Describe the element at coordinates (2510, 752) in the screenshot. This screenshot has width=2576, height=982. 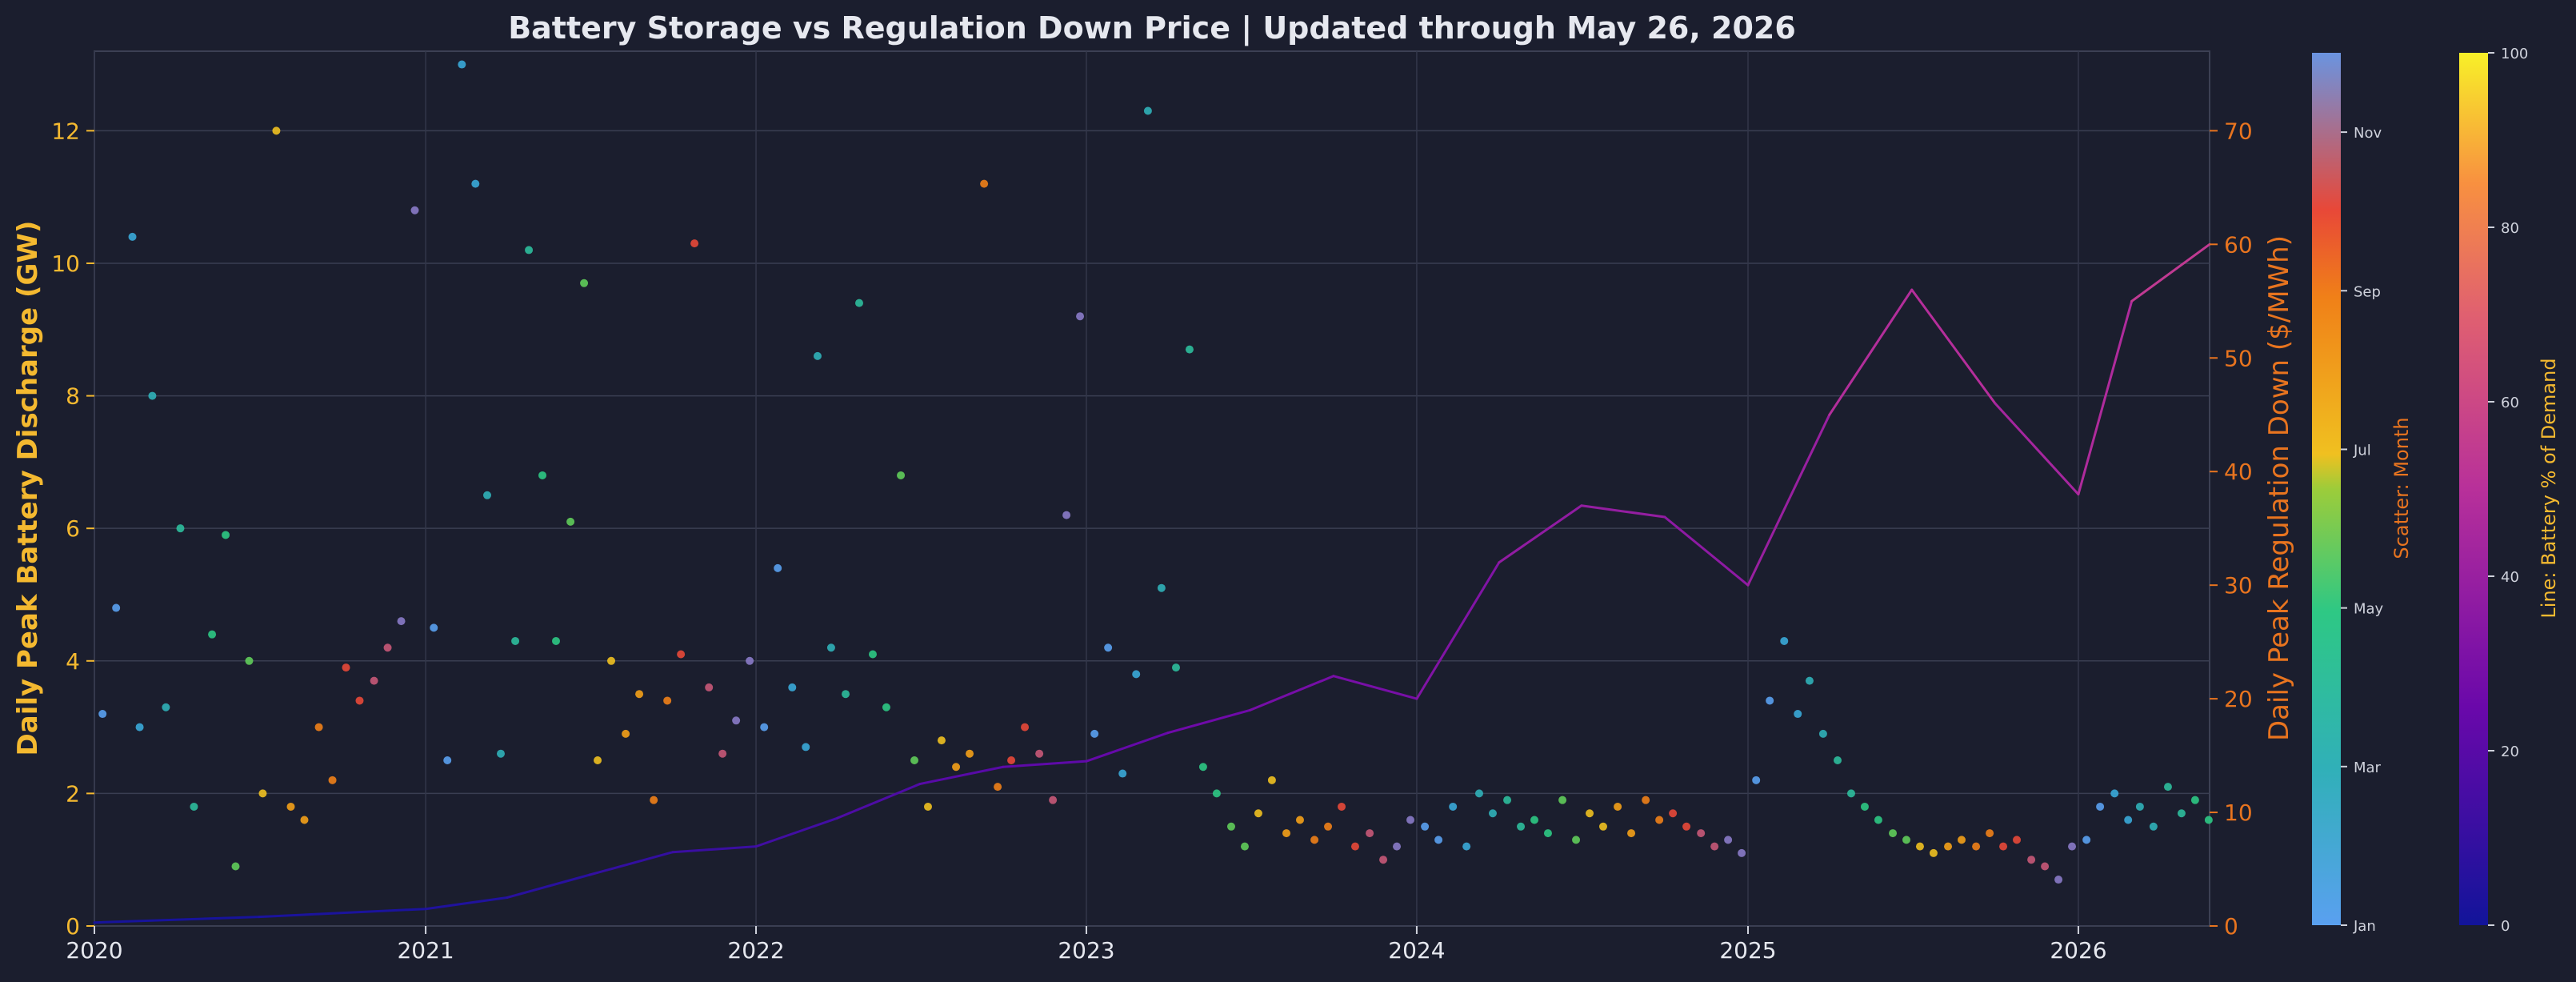
I see `pct-cb-tick-label: 20` at that location.